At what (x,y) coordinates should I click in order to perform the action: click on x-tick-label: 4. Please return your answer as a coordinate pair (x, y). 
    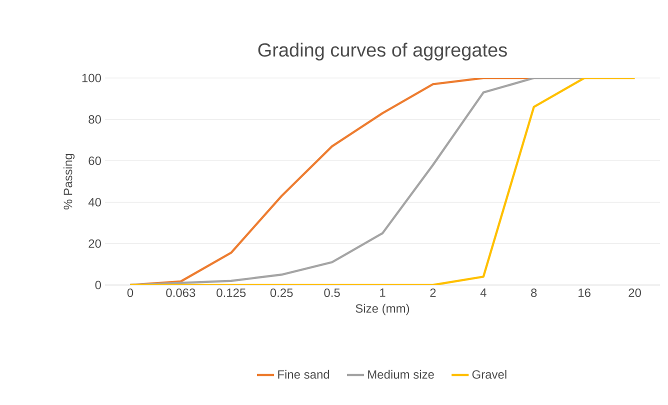
    Looking at the image, I should click on (483, 292).